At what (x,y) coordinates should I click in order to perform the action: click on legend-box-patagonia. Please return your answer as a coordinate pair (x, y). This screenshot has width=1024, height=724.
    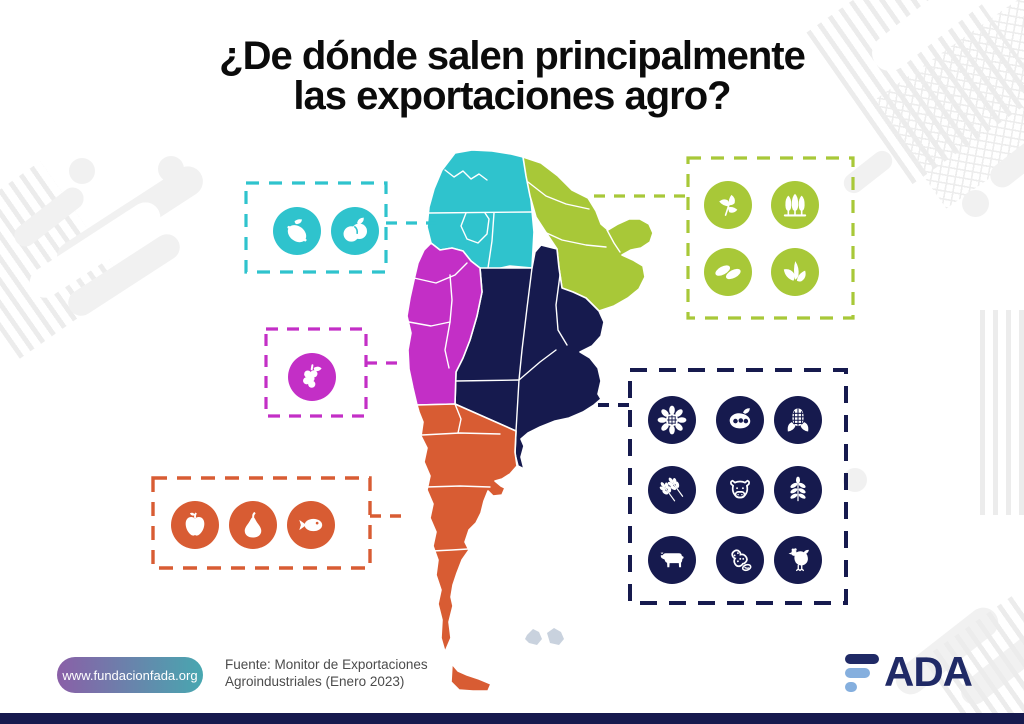
    Looking at the image, I should click on (261, 523).